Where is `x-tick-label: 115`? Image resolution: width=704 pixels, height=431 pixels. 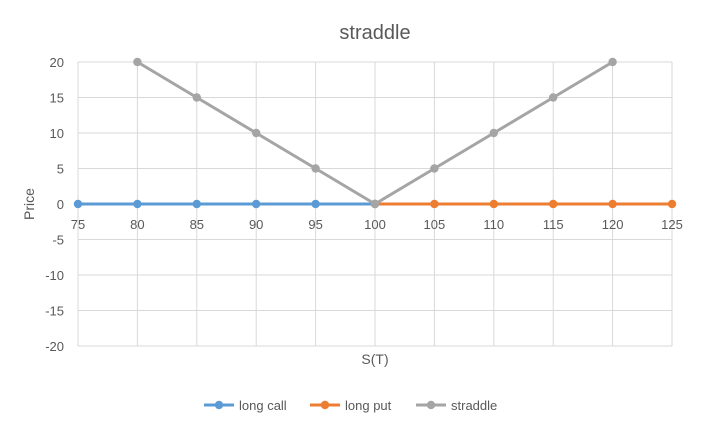
x-tick-label: 115 is located at coordinates (553, 224).